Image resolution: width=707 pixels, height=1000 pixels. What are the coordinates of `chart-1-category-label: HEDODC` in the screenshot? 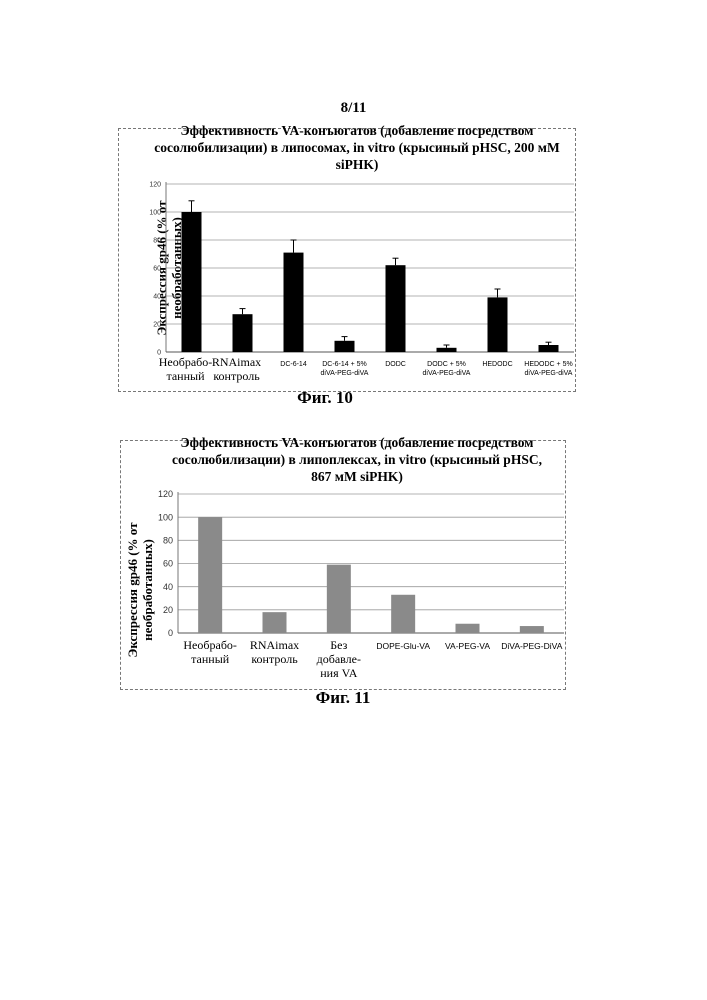 It's located at (497, 364).